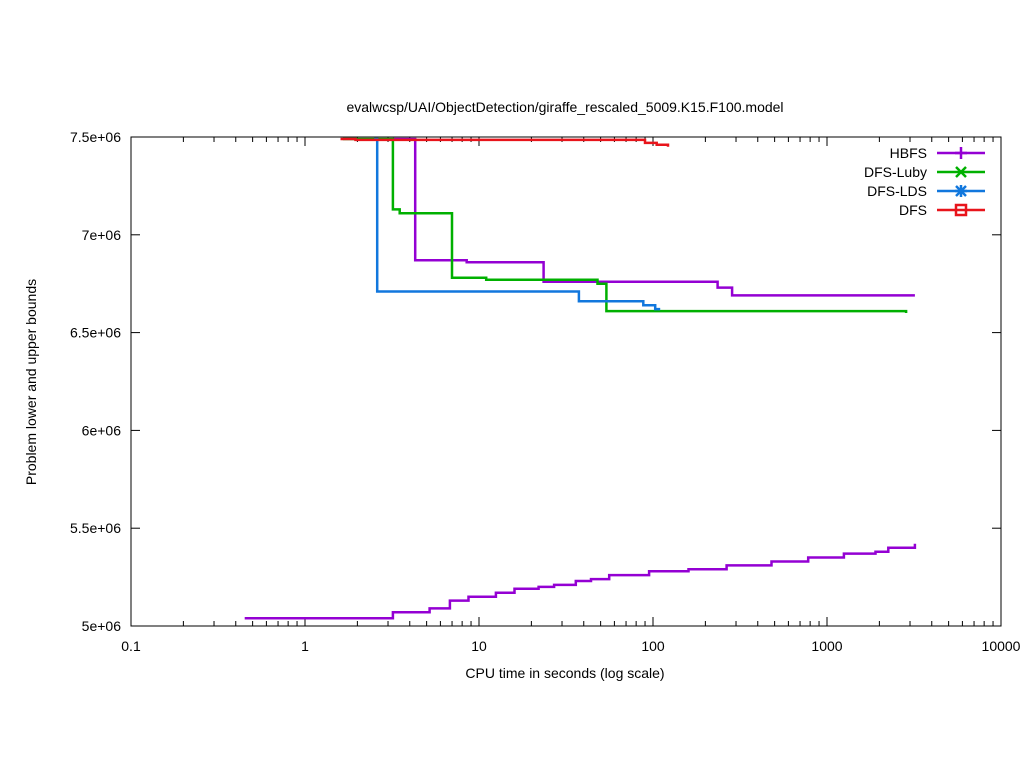 The image size is (1024, 768). What do you see at coordinates (924, 181) in the screenshot?
I see `legend: HBFS DFS-Luby DFS-LDS DFS` at bounding box center [924, 181].